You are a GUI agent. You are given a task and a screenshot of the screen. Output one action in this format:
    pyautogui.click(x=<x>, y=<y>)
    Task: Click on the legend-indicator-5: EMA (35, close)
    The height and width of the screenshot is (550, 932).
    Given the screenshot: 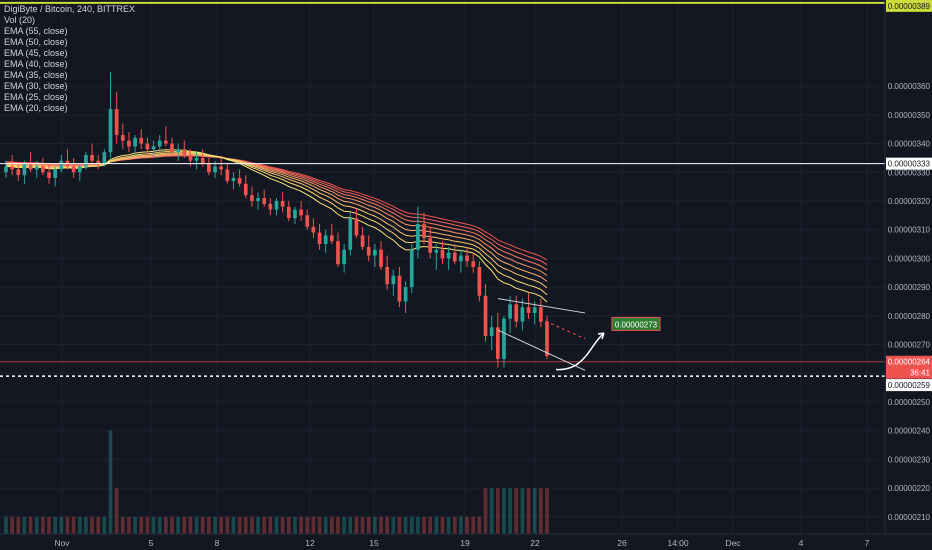 What is the action you would take?
    pyautogui.click(x=36, y=75)
    